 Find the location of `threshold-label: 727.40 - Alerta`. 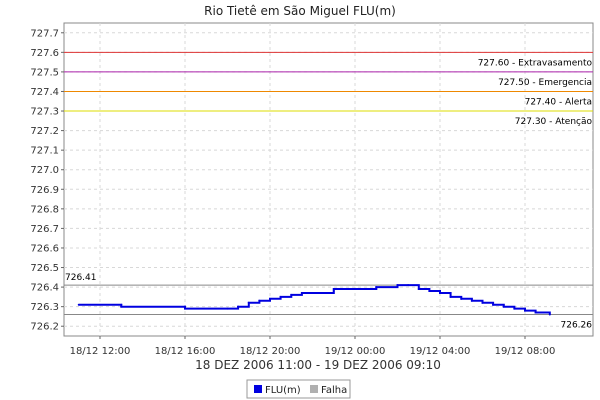

threshold-label: 727.40 - Alerta is located at coordinates (558, 102).